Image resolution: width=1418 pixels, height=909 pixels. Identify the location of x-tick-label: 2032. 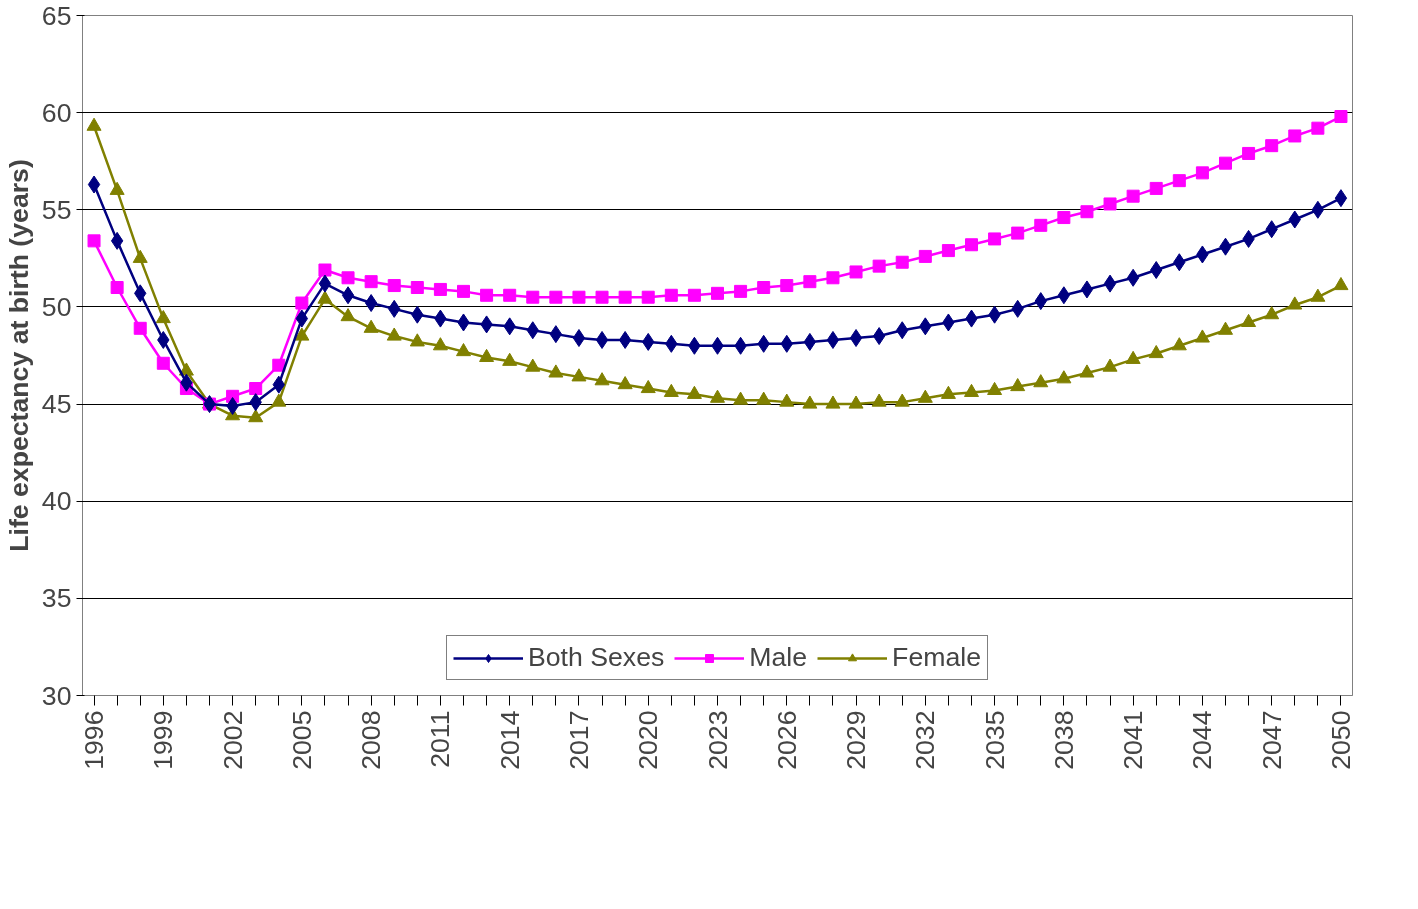
(925, 740).